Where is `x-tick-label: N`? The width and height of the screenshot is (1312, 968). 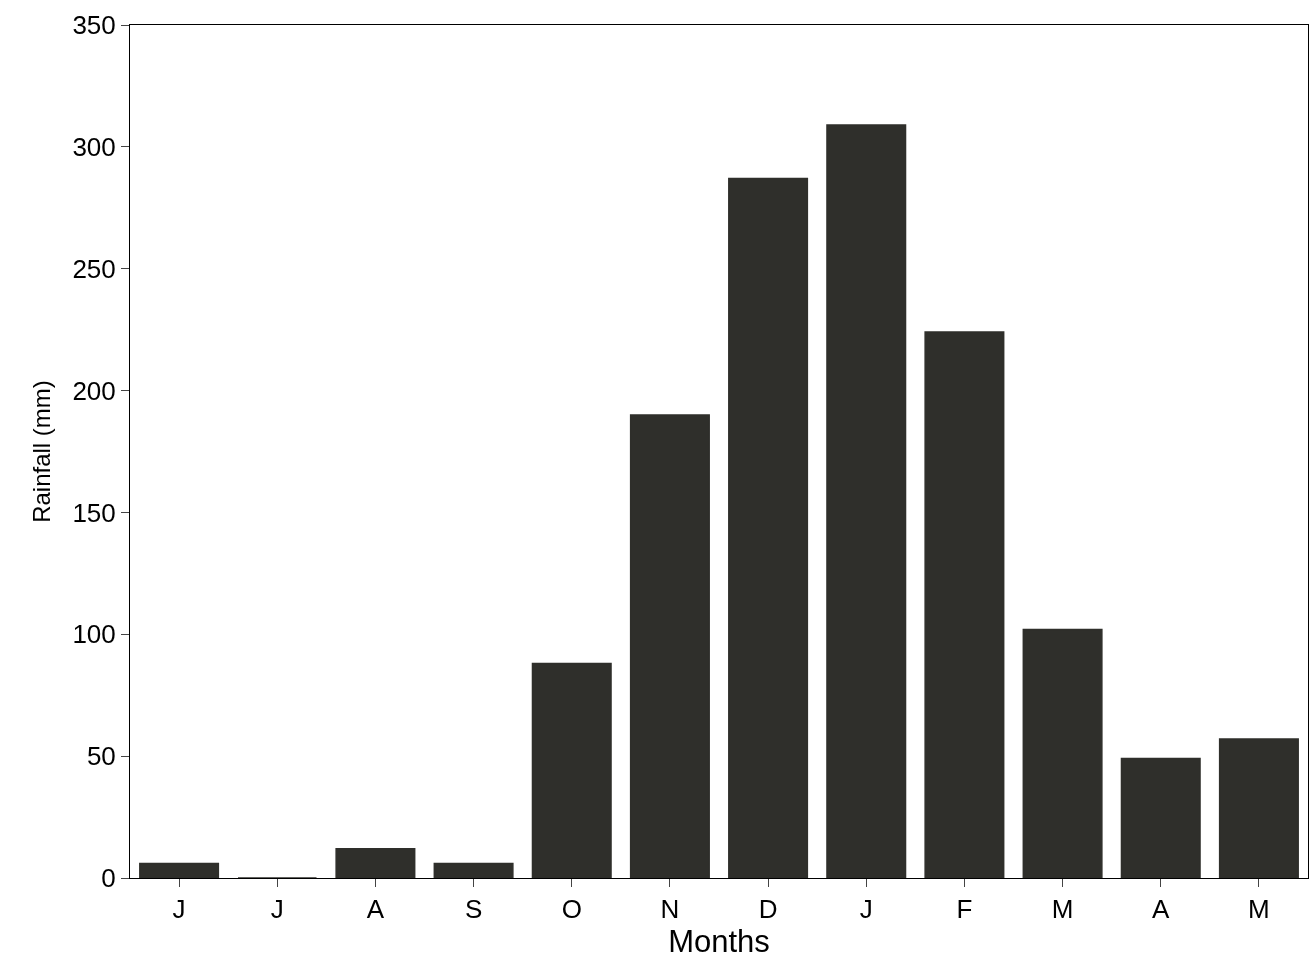
x-tick-label: N is located at coordinates (670, 909).